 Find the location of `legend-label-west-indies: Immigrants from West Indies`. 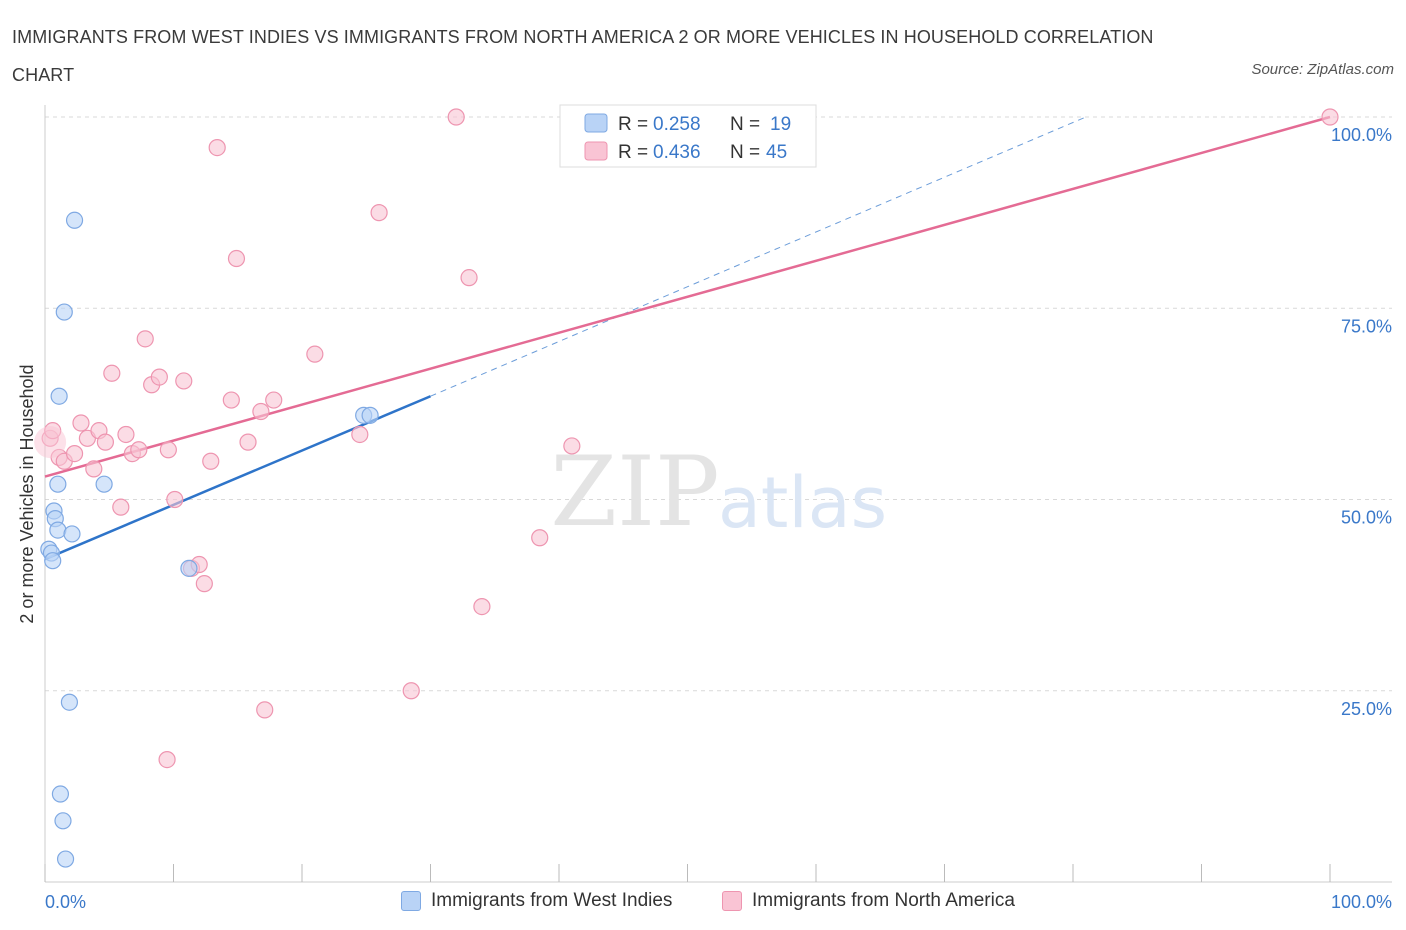

legend-label-west-indies: Immigrants from West Indies is located at coordinates (552, 900).